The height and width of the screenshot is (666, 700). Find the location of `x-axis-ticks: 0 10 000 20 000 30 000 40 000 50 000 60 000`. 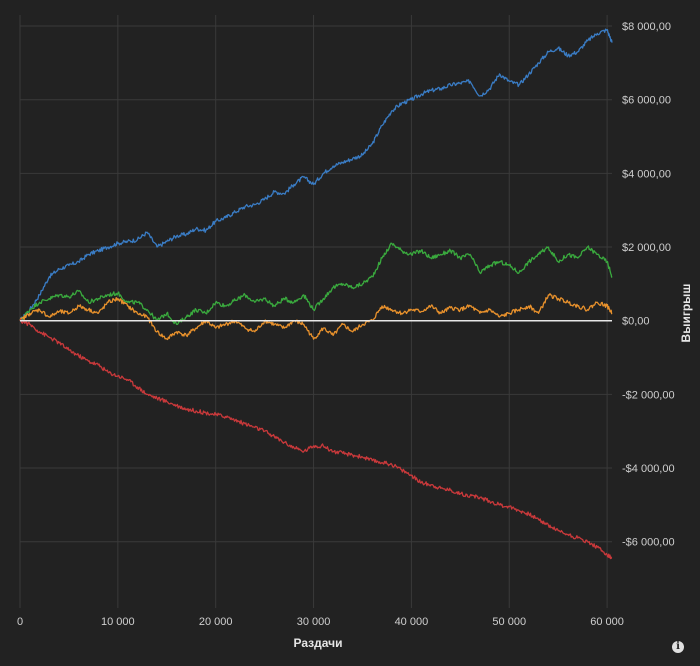

x-axis-ticks: 0 10 000 20 000 30 000 40 000 50 000 60 000 is located at coordinates (320, 622).